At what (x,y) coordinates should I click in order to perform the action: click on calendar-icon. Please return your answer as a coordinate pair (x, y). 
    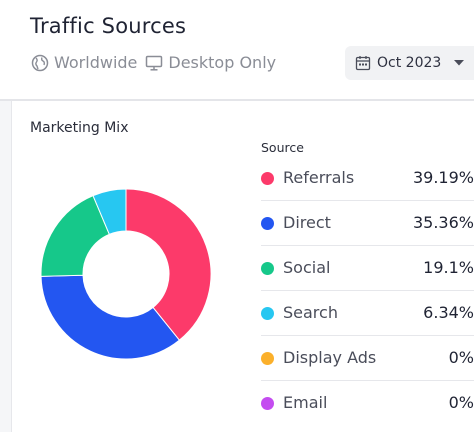
    Looking at the image, I should click on (363, 63).